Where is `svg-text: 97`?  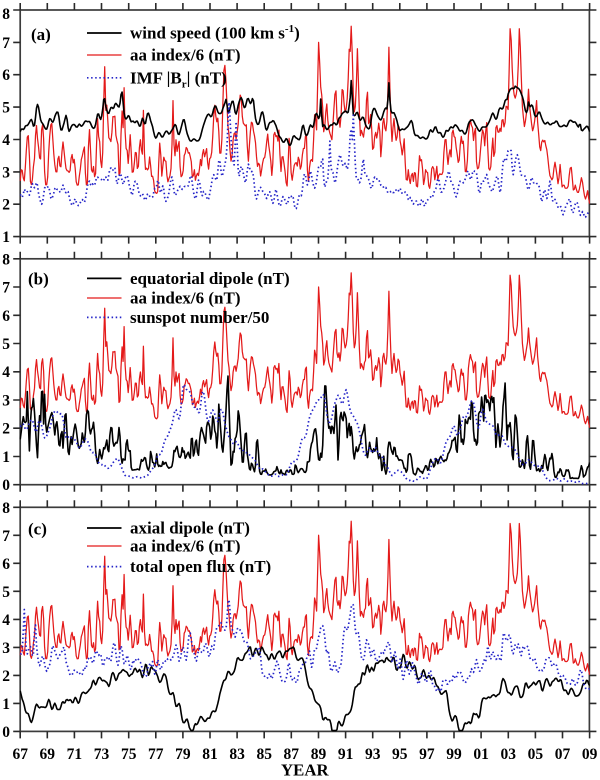 svg-text: 97 is located at coordinates (427, 754).